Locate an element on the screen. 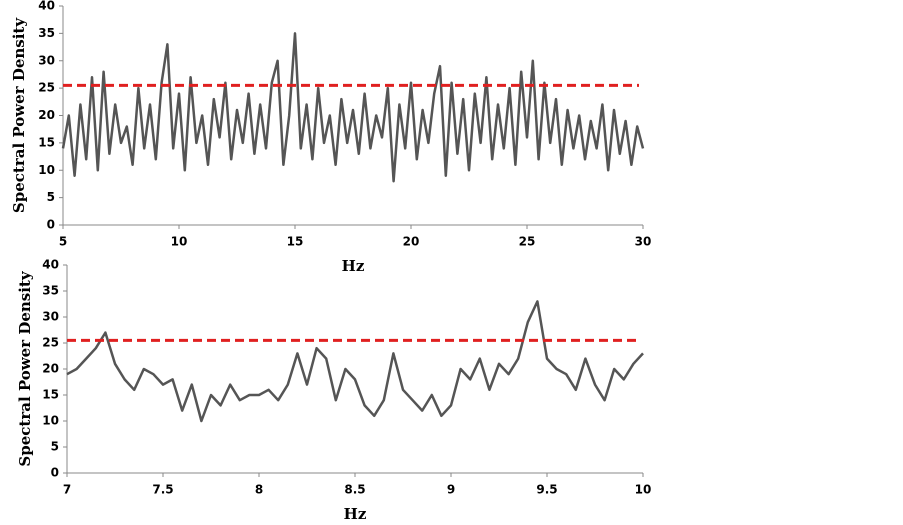 Image resolution: width=903 pixels, height=525 pixels. x-tick-label: 15 is located at coordinates (295, 242).